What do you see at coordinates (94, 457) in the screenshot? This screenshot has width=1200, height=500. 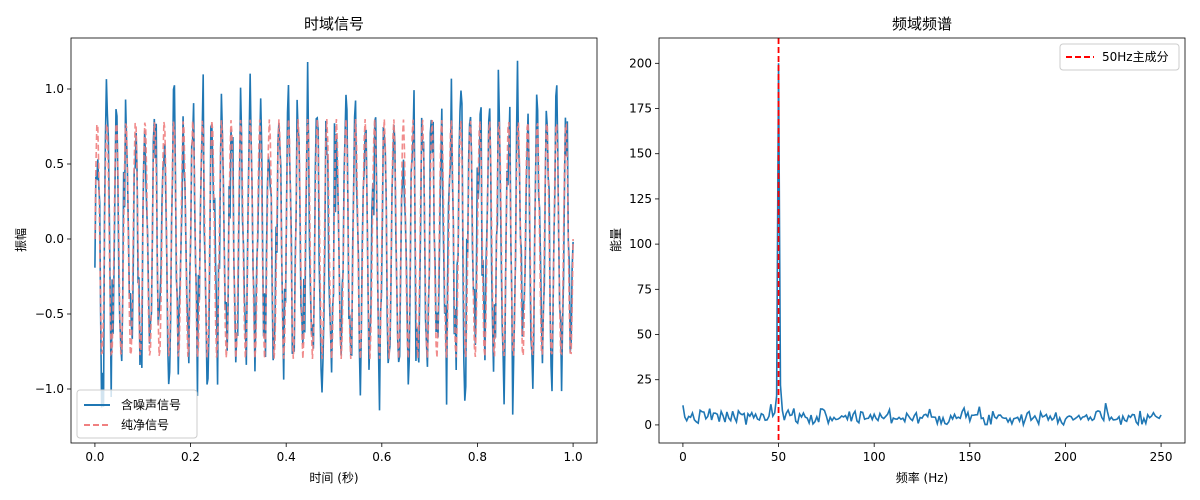 I see `time-domain-xtick-label: 0.0` at bounding box center [94, 457].